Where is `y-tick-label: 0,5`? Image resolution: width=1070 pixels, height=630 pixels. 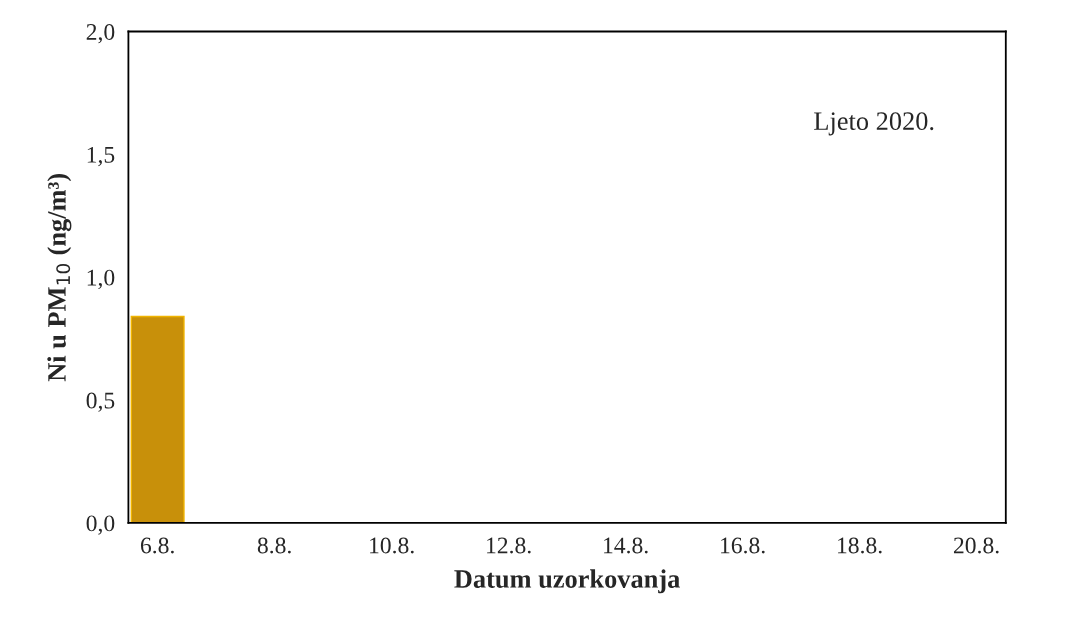 y-tick-label: 0,5 is located at coordinates (100, 402).